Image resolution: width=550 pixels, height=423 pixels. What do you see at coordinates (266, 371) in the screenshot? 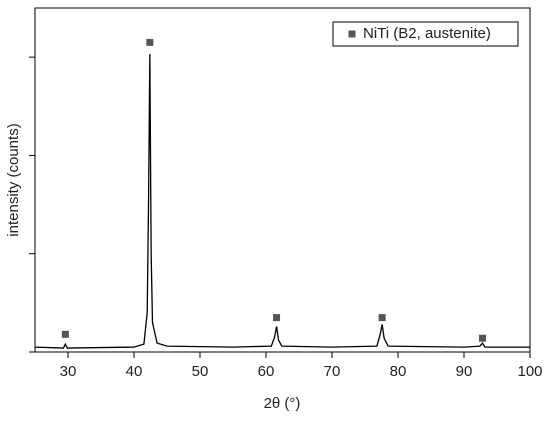
I see `x-tick-label: 60` at bounding box center [266, 371].